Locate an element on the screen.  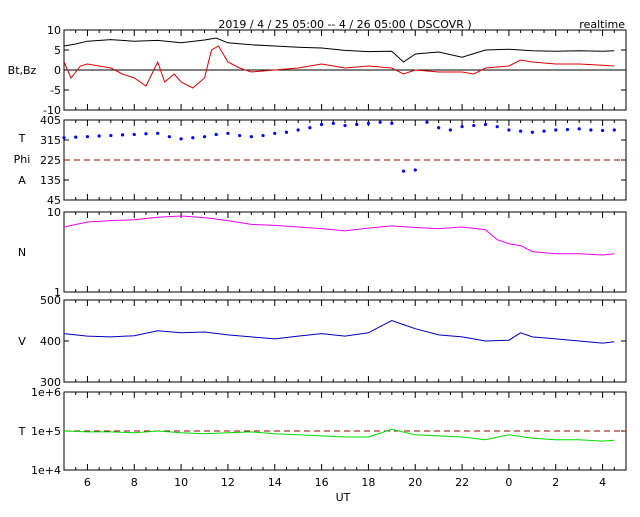
series-line-bt is located at coordinates (339, 50).